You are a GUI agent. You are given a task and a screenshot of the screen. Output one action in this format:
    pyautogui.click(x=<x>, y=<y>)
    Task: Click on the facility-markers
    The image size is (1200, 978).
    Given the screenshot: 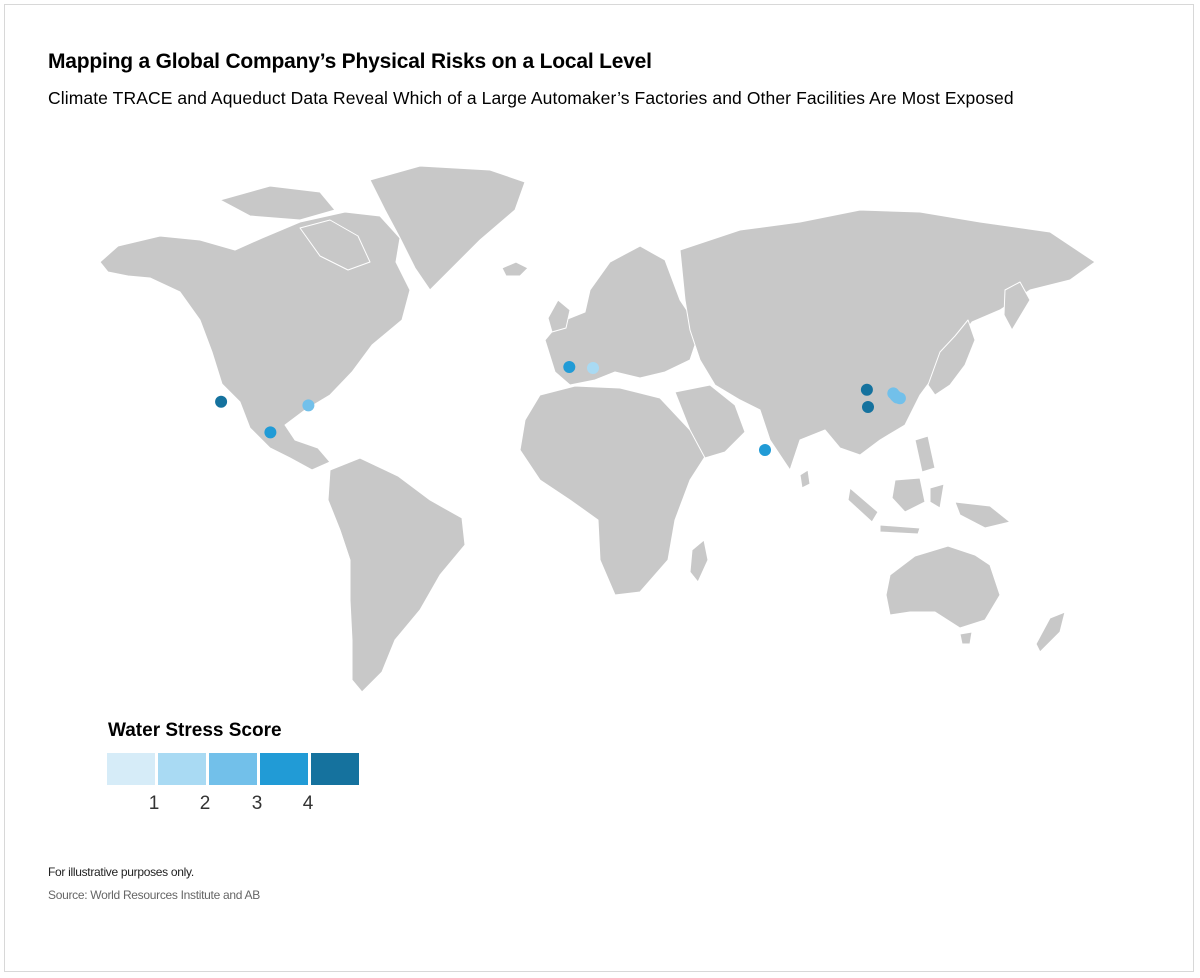 What is the action you would take?
    pyautogui.click(x=560, y=408)
    